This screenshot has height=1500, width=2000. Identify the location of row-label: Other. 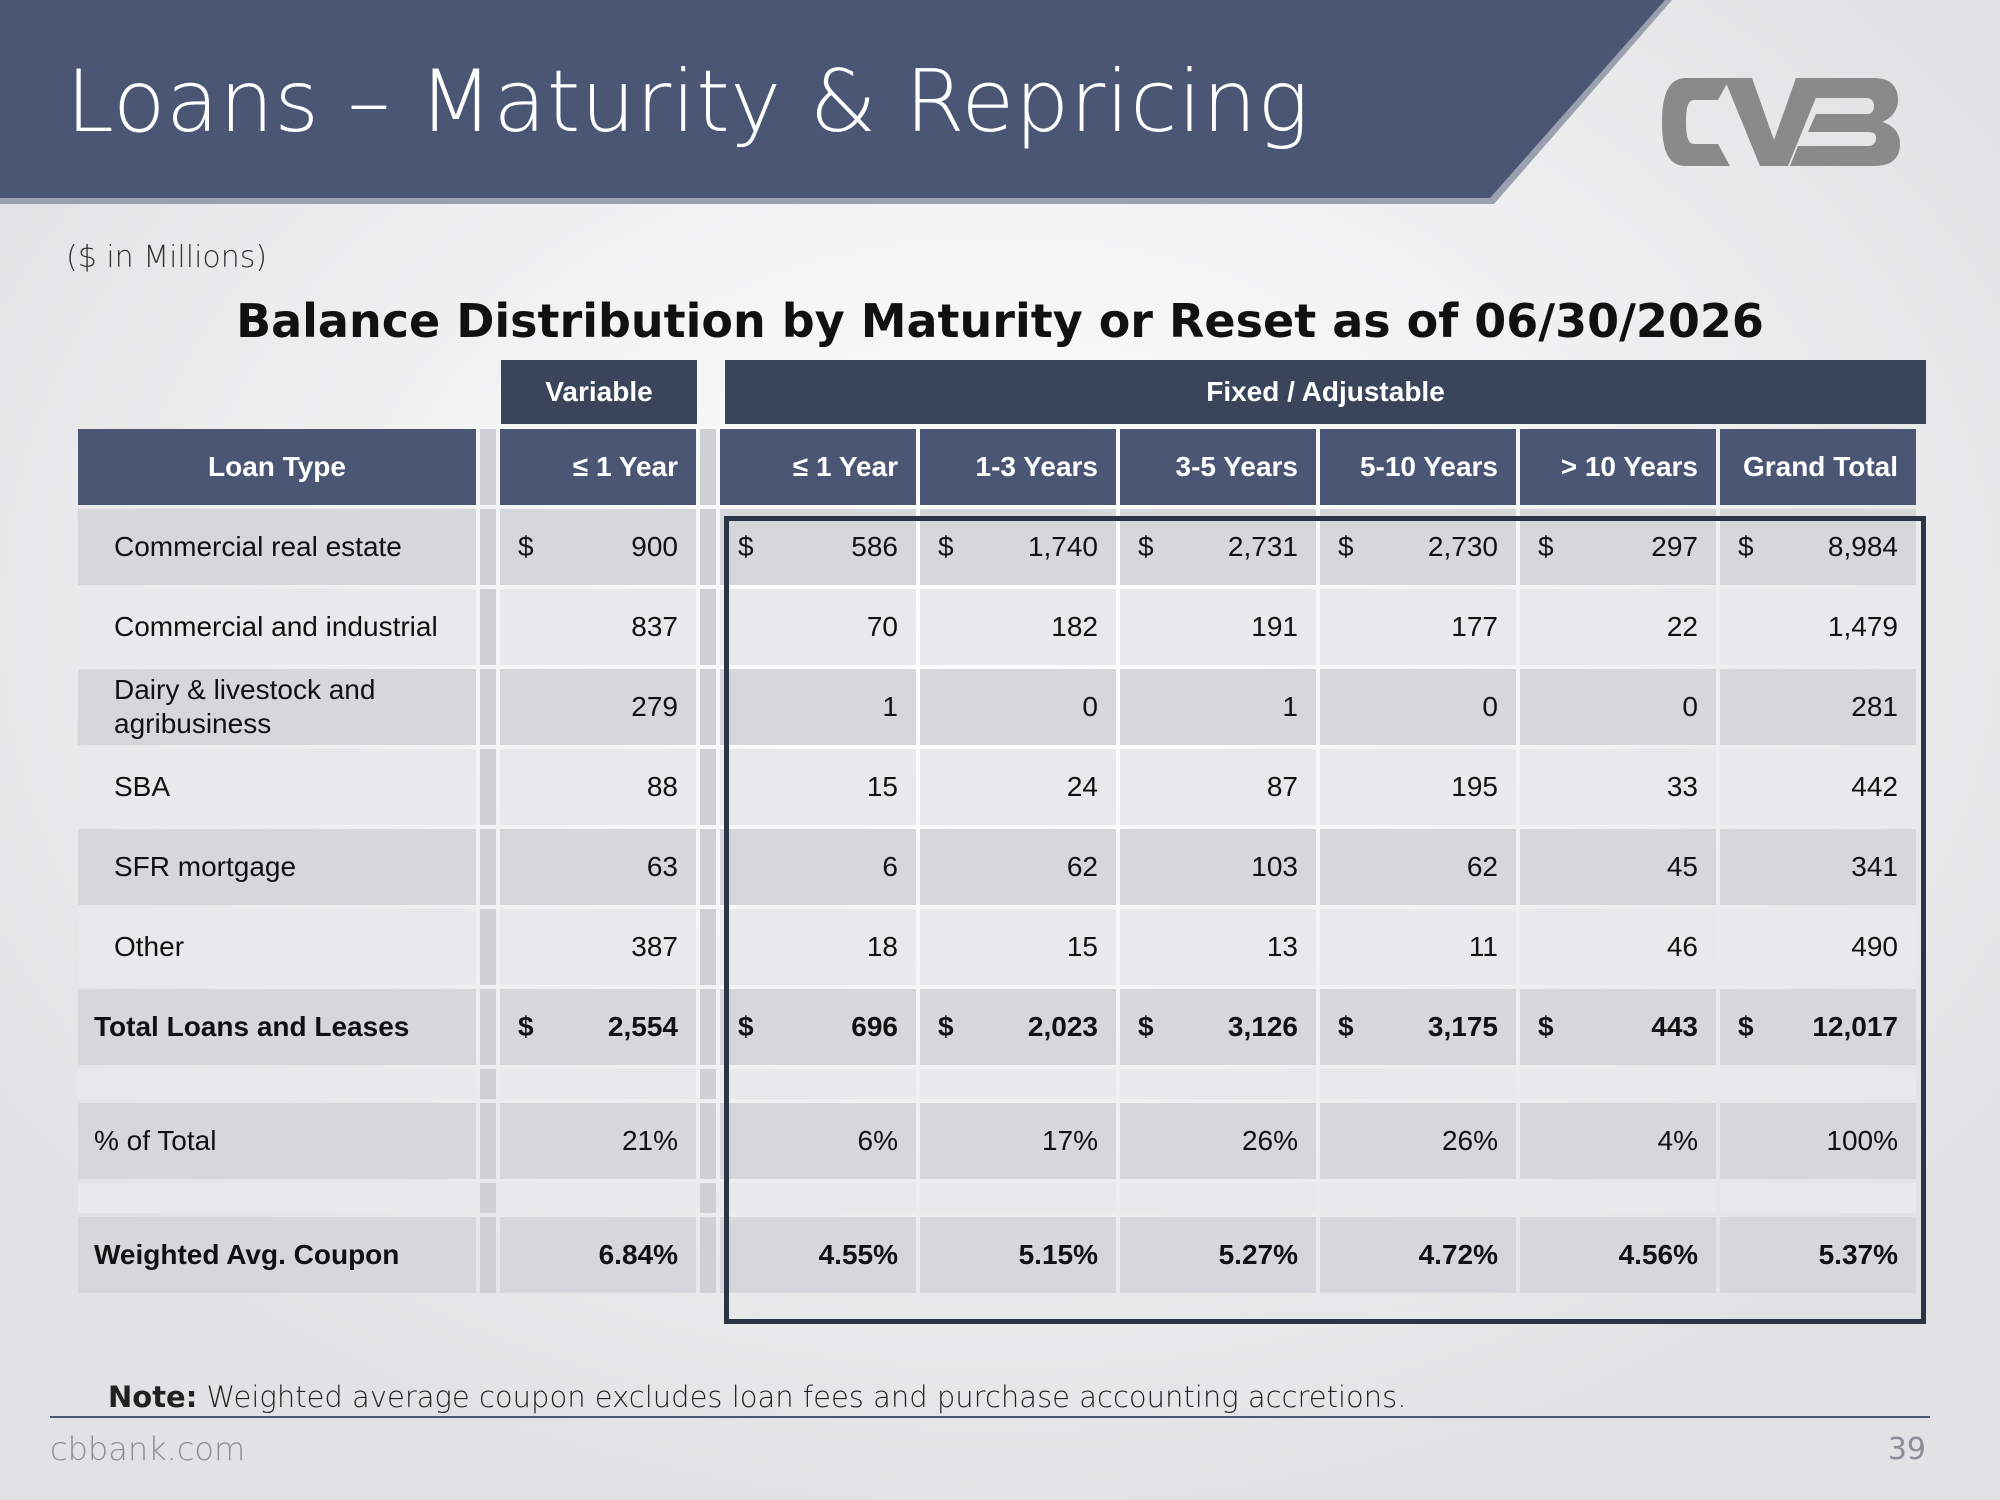
(277, 947).